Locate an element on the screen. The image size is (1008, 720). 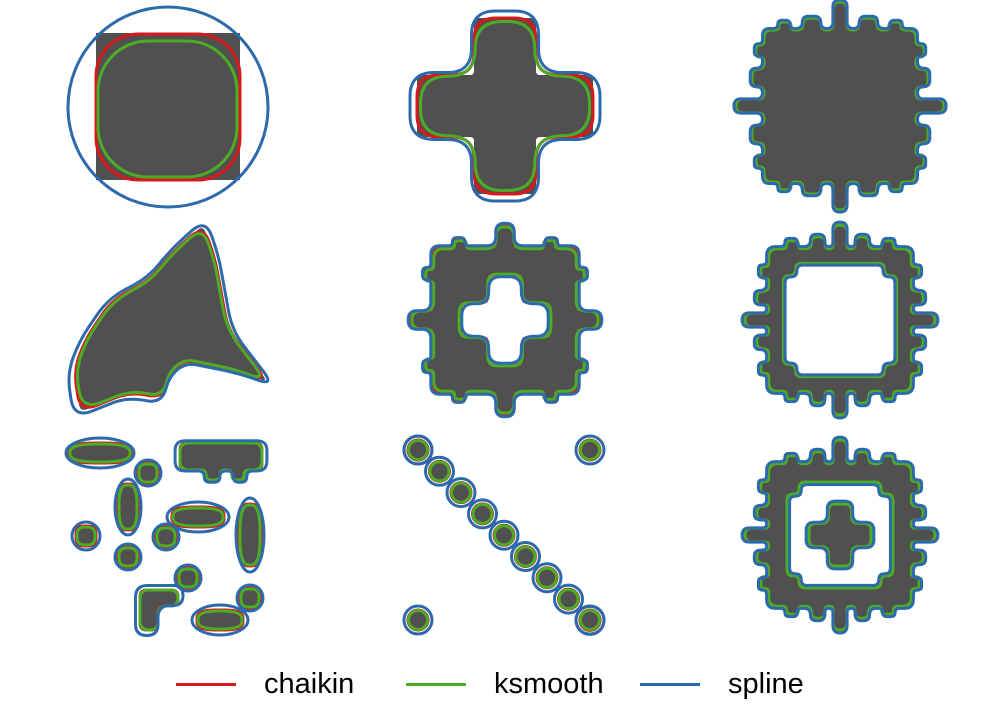
blob-9-spline-curve is located at coordinates (250, 598).